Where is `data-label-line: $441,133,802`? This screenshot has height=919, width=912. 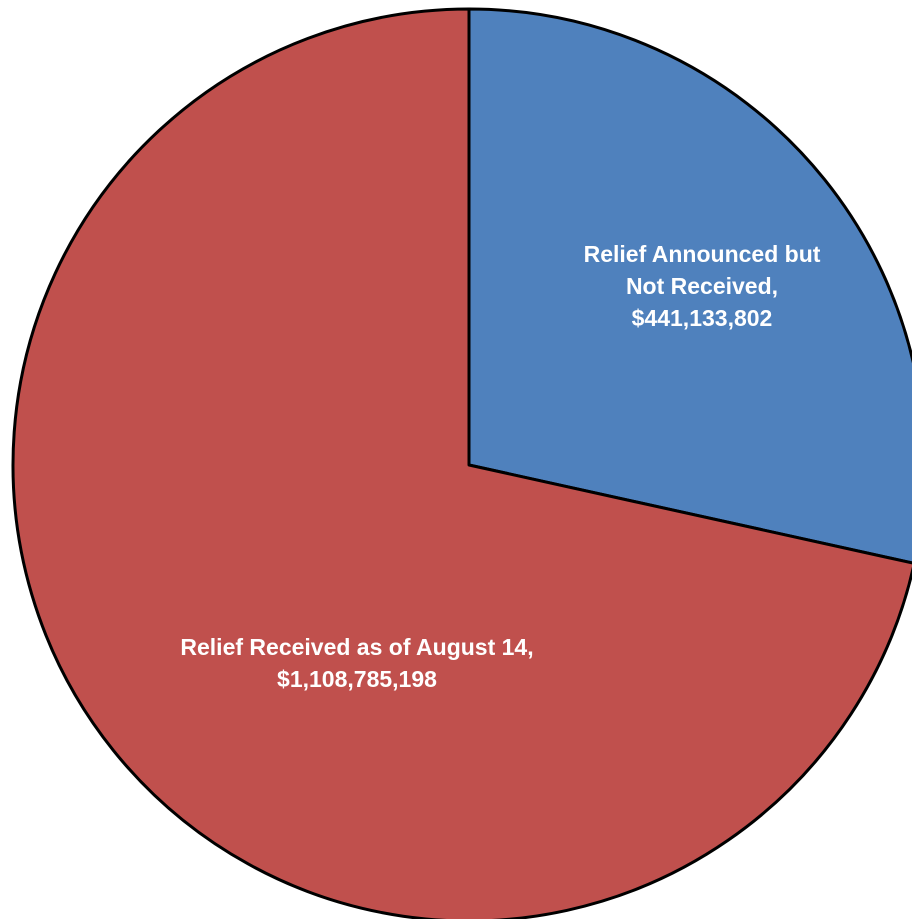 data-label-line: $441,133,802 is located at coordinates (702, 318).